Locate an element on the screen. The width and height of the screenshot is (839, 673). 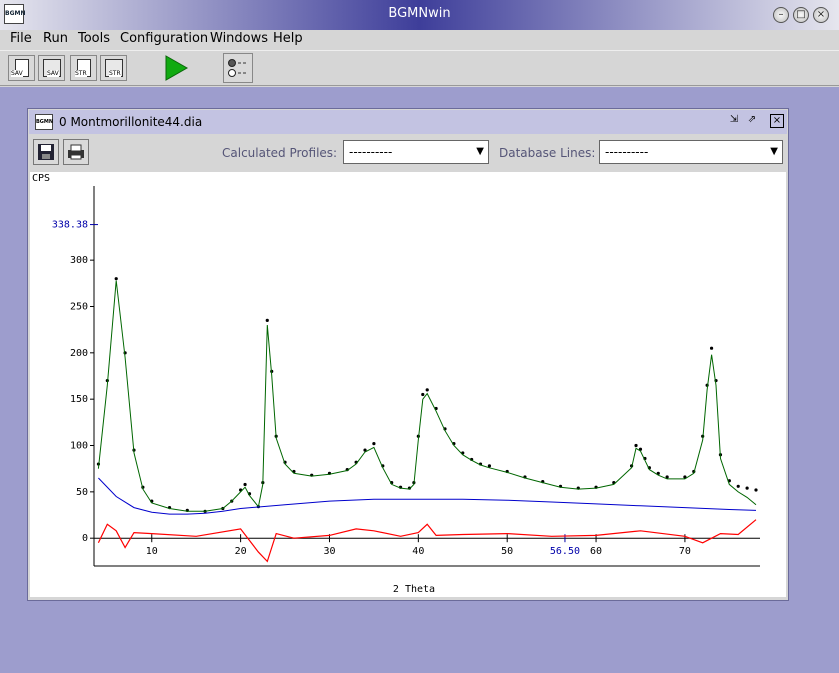
window-title: BGMNwin is located at coordinates (419, 13).